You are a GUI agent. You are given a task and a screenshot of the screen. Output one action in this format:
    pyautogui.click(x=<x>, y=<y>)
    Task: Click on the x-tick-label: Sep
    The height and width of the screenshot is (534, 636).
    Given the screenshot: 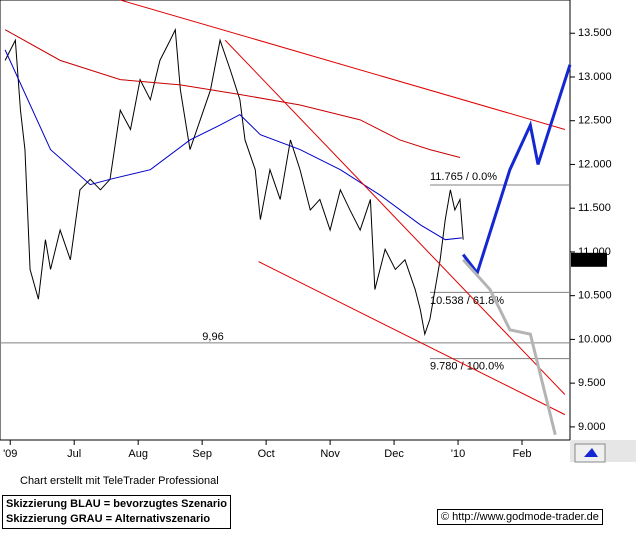 What is the action you would take?
    pyautogui.click(x=202, y=454)
    